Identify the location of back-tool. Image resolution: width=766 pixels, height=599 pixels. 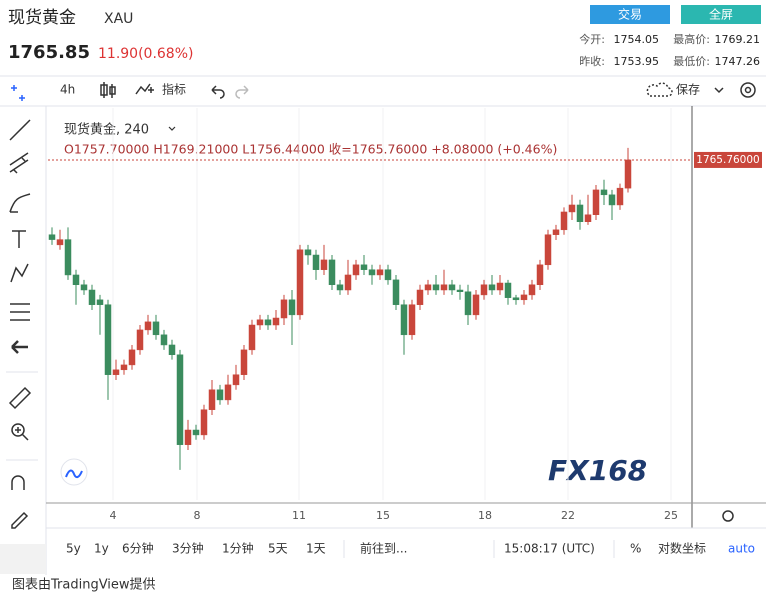
(19, 347).